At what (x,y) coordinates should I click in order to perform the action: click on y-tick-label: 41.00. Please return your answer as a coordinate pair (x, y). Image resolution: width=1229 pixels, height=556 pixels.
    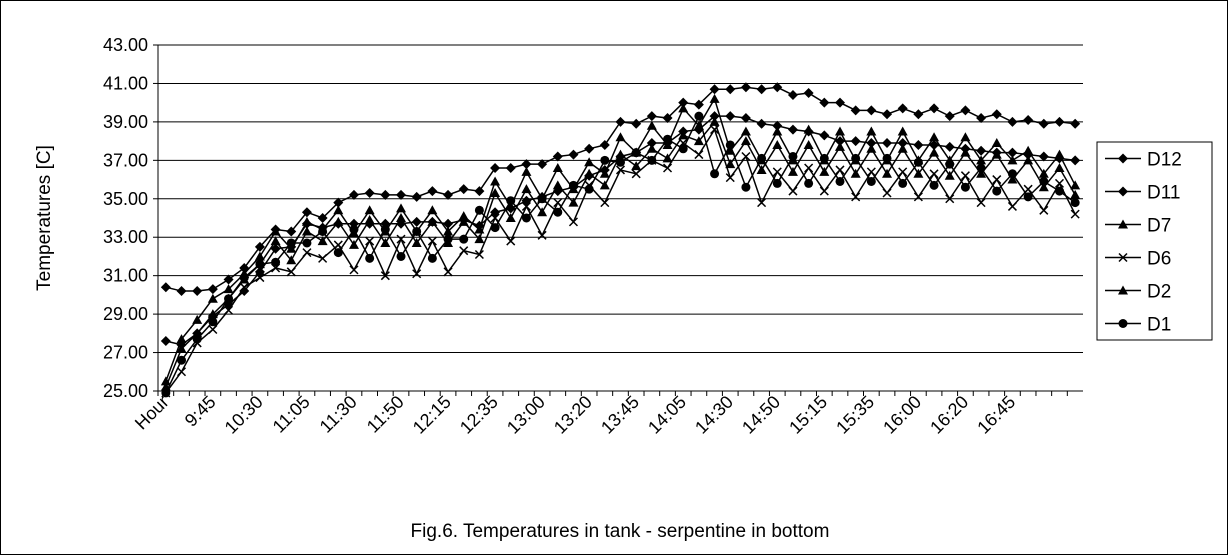
    Looking at the image, I should click on (125, 83).